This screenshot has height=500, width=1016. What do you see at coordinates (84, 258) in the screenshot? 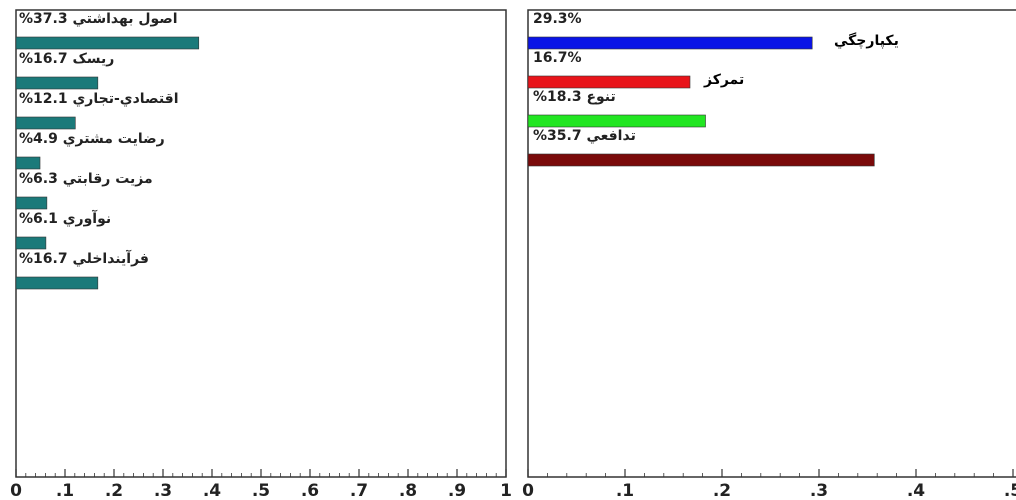
I see `bar-label-7: فرآينداخلي 16.7%` at bounding box center [84, 258].